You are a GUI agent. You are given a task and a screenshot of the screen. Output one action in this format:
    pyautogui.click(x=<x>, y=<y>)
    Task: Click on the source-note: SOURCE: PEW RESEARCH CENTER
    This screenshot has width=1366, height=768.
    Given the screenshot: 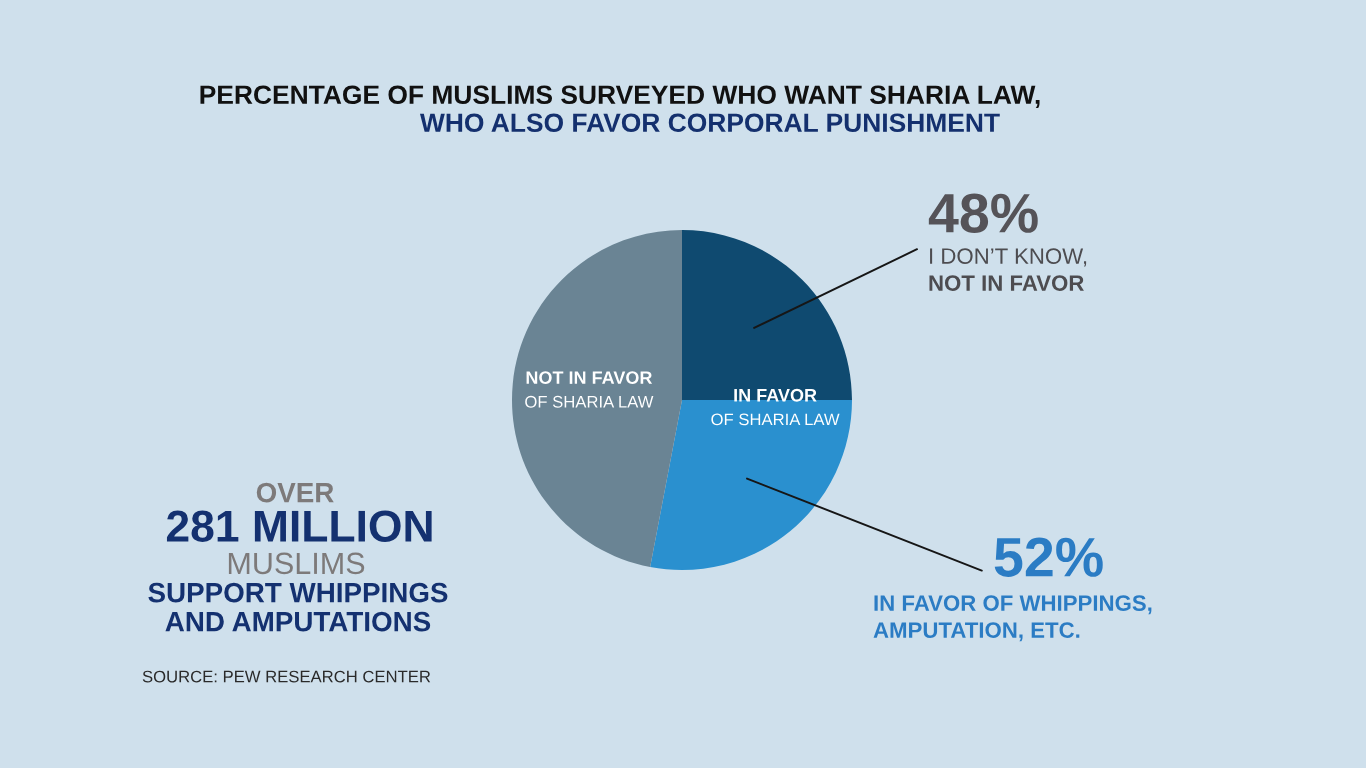 What is the action you would take?
    pyautogui.click(x=286, y=676)
    